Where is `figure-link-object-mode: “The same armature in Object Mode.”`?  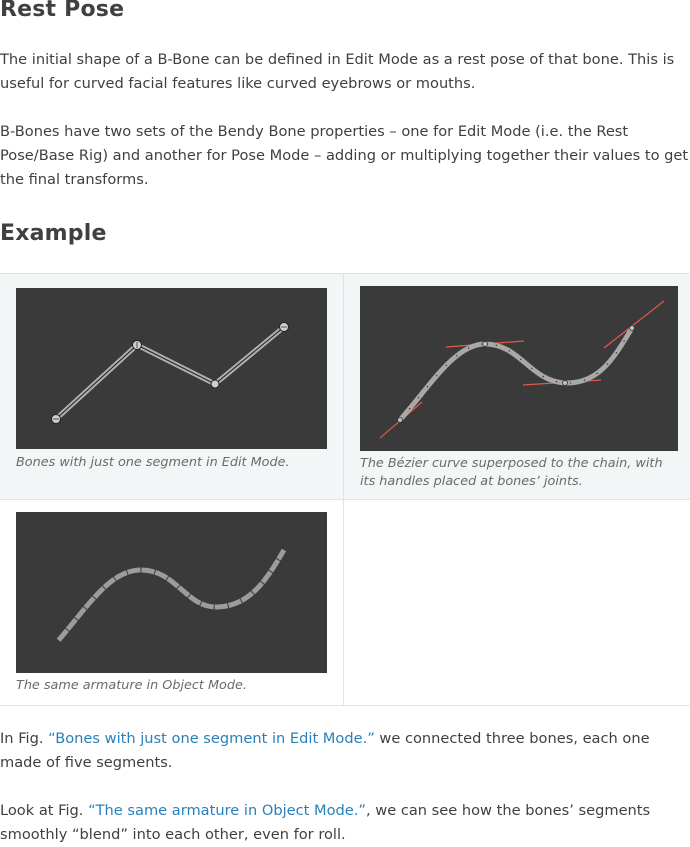 figure-link-object-mode: “The same armature in Object Mode.” is located at coordinates (227, 810).